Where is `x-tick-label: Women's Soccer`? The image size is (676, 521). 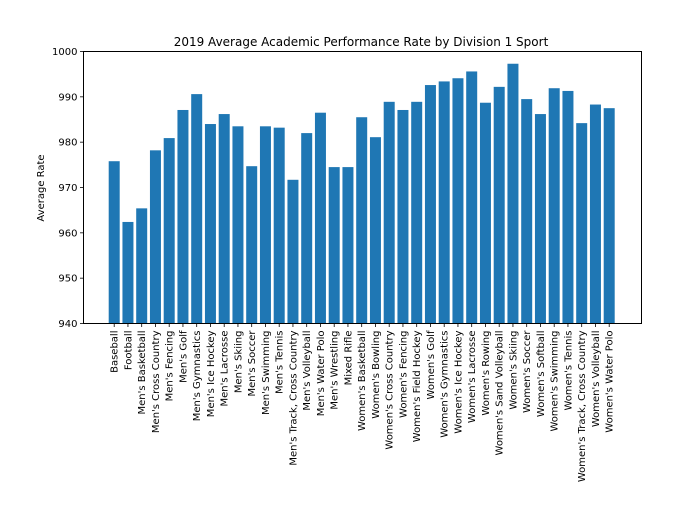 x-tick-label: Women's Soccer is located at coordinates (527, 371).